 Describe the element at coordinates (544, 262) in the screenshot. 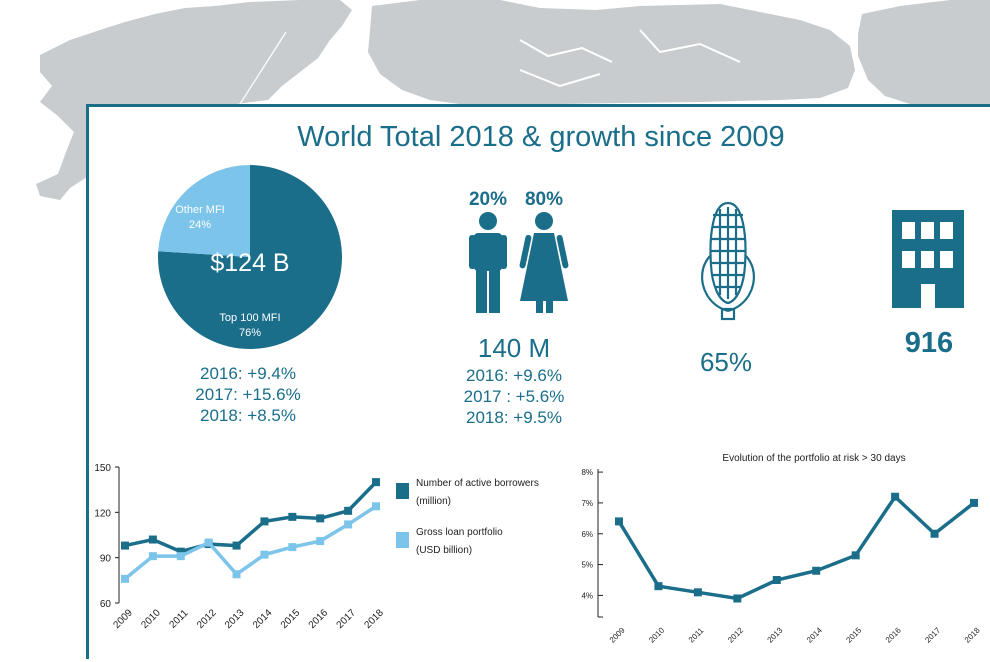

I see `female-icon` at that location.